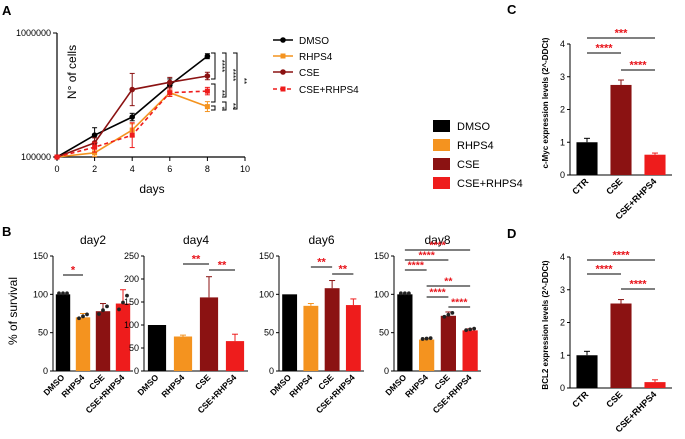  I want to click on x-tick-label: 8, so click(207, 169).